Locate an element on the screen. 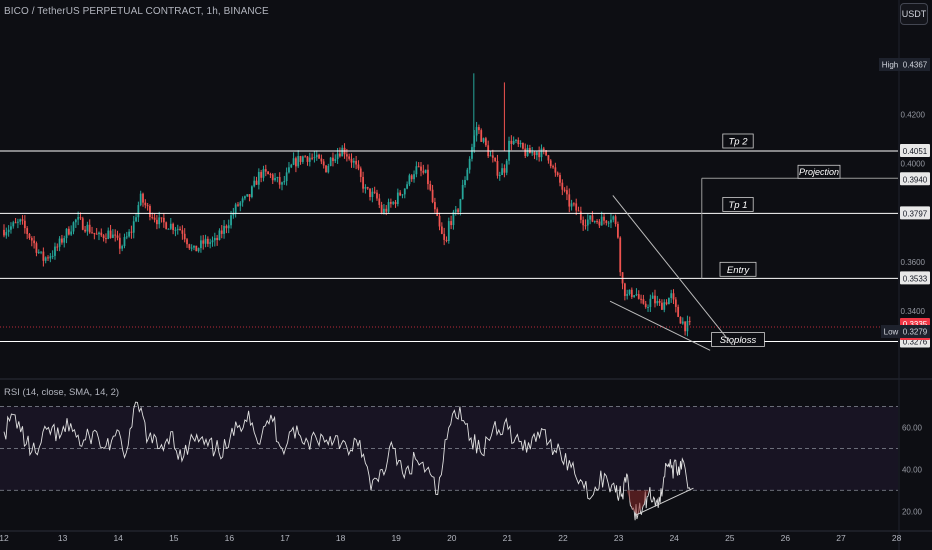 This screenshot has width=932, height=550. wedge-upper-line is located at coordinates (672, 270).